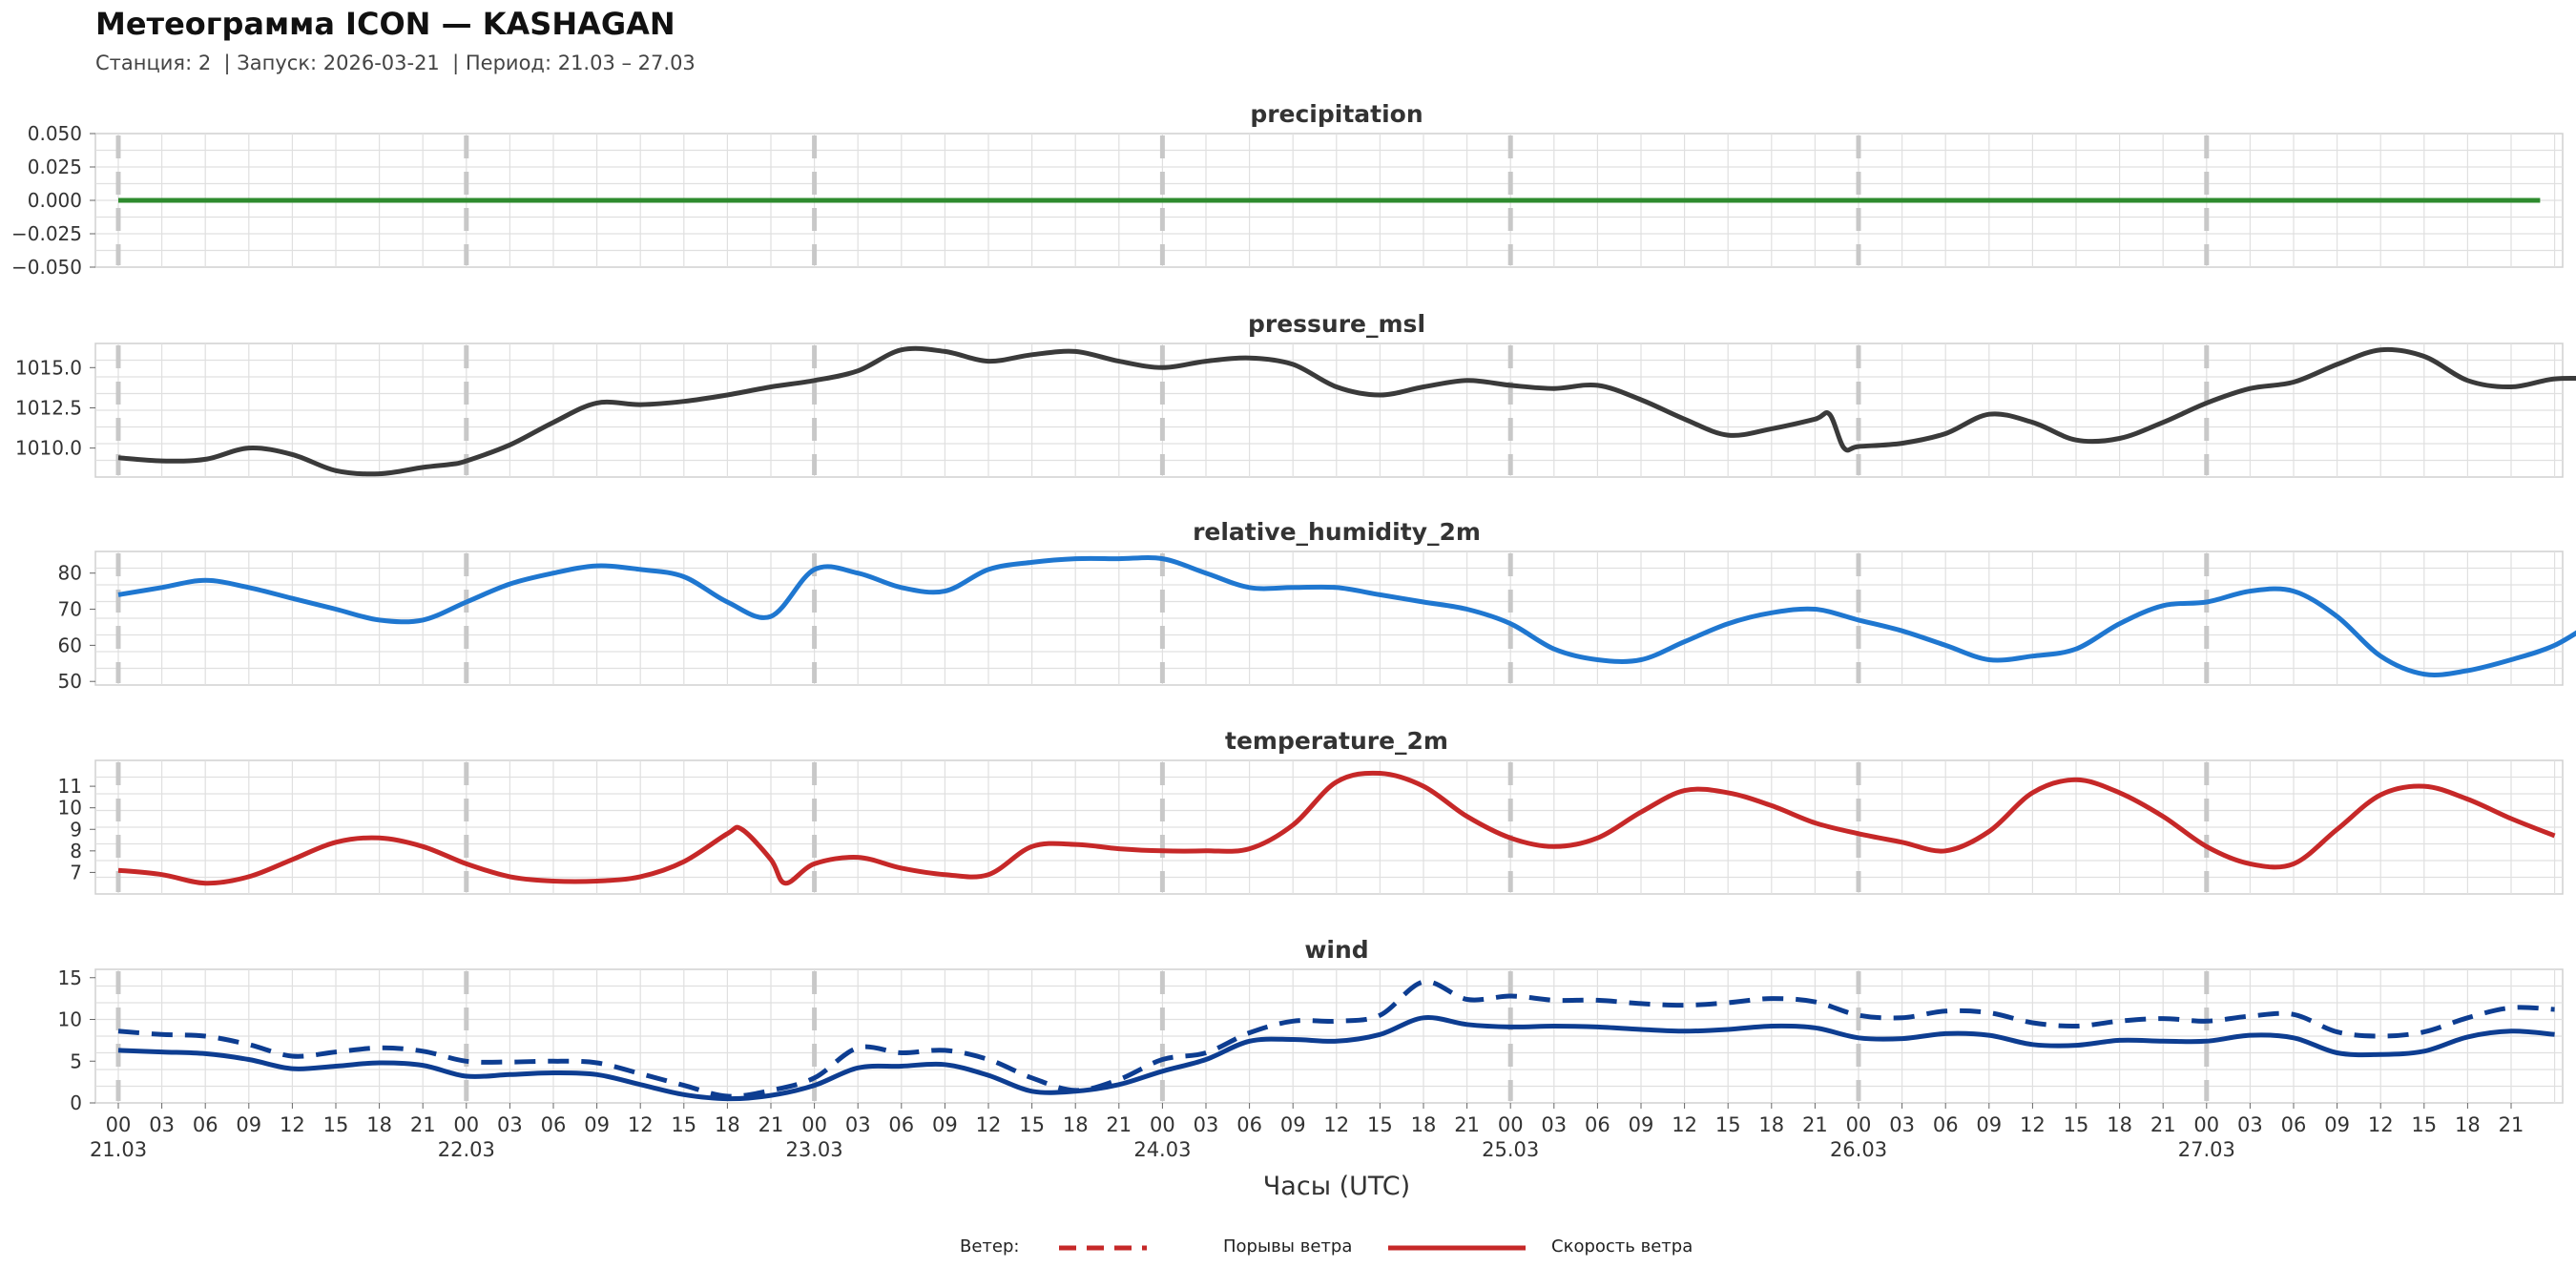 This screenshot has width=2576, height=1288. I want to click on y-tick-label: 80, so click(70, 573).